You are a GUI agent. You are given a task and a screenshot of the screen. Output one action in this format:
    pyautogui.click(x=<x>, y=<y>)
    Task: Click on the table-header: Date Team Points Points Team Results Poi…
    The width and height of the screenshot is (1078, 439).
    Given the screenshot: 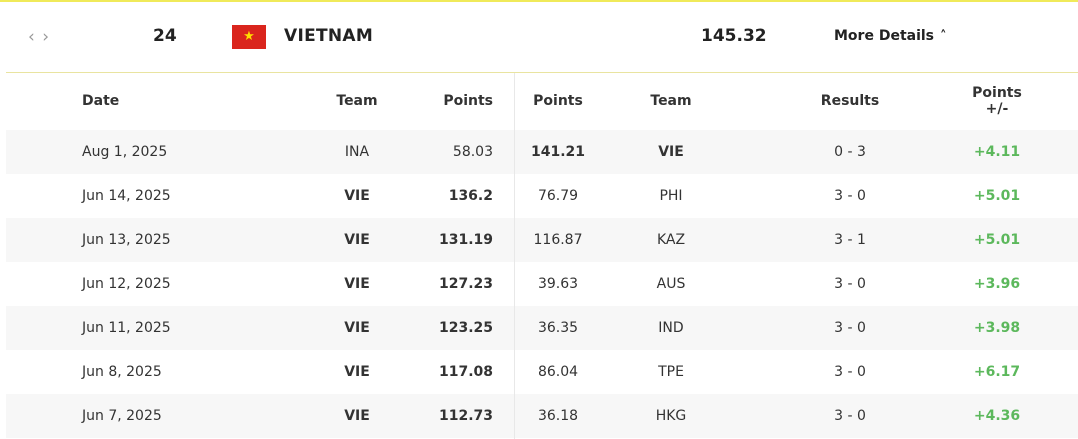 What is the action you would take?
    pyautogui.click(x=539, y=101)
    